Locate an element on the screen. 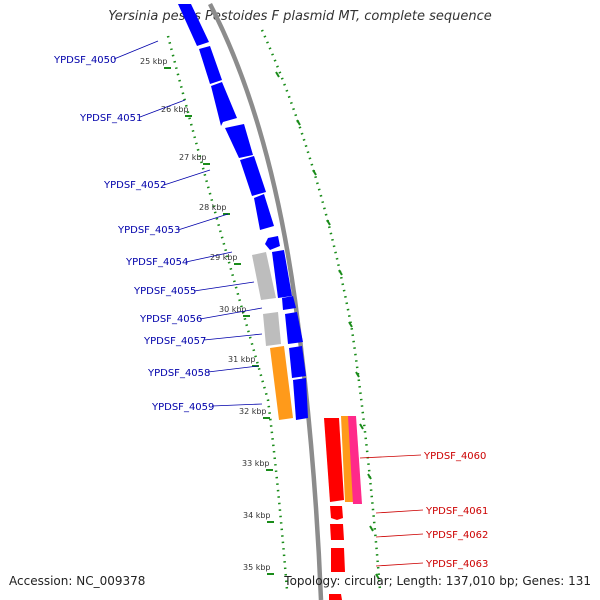 The width and height of the screenshot is (600, 600). gene-label-ypdsf_4062: YPDSF_4062 is located at coordinates (456, 535).